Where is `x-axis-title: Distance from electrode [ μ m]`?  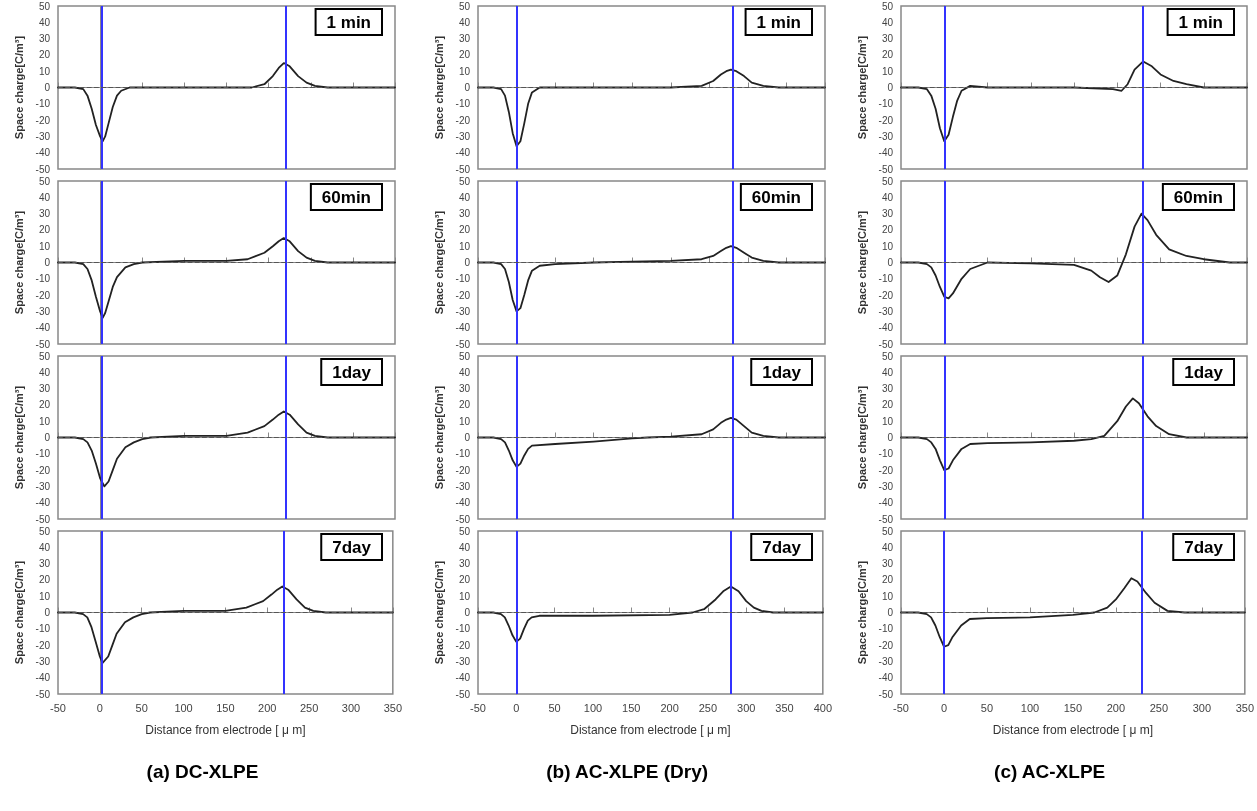
x-axis-title: Distance from electrode [ μ m] is located at coordinates (225, 730).